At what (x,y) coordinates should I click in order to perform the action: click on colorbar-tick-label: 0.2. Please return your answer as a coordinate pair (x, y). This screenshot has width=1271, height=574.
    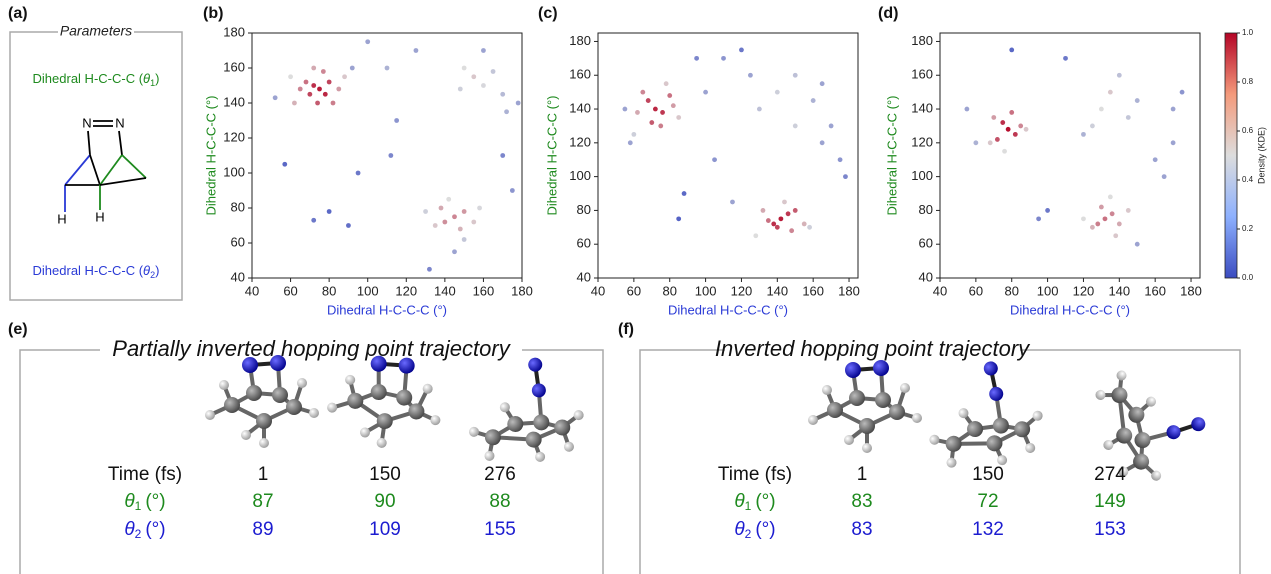
    Looking at the image, I should click on (1248, 228).